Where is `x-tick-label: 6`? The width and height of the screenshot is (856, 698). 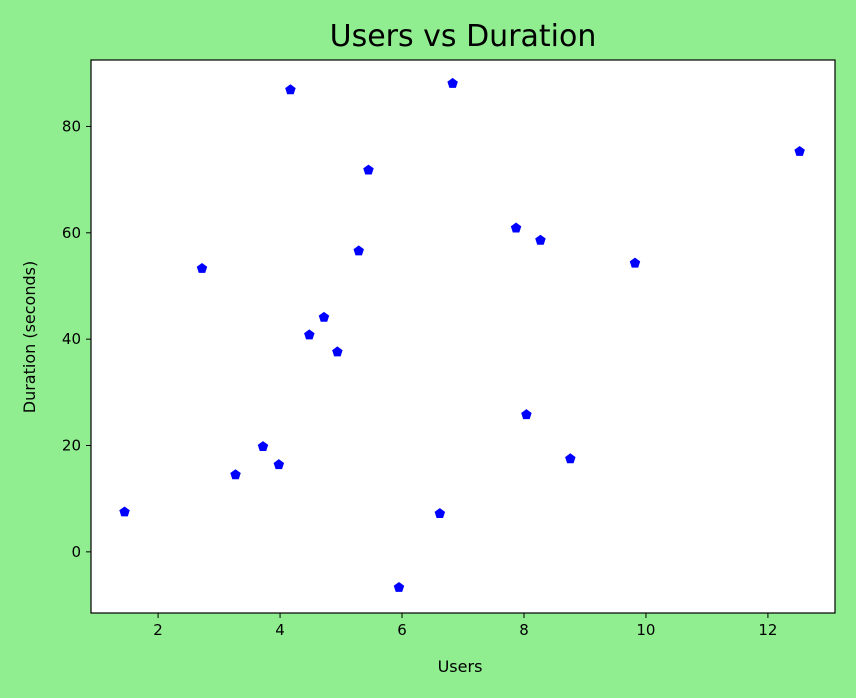 x-tick-label: 6 is located at coordinates (402, 630).